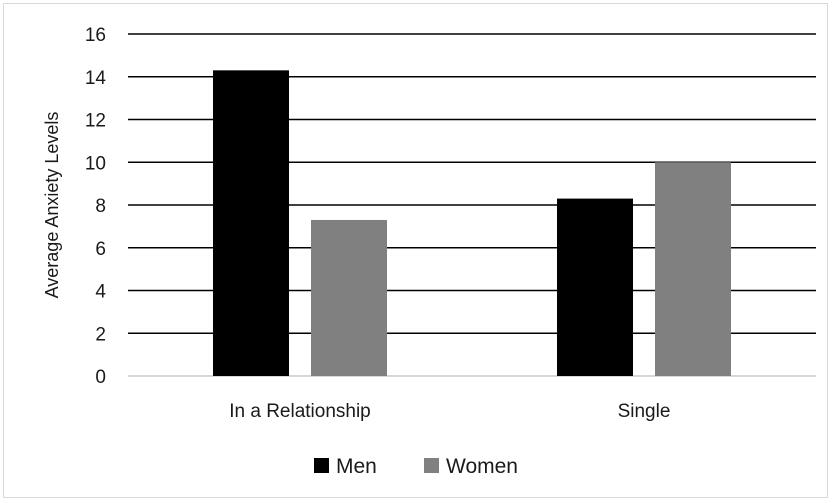  I want to click on y-tick-label: 2, so click(100, 334).